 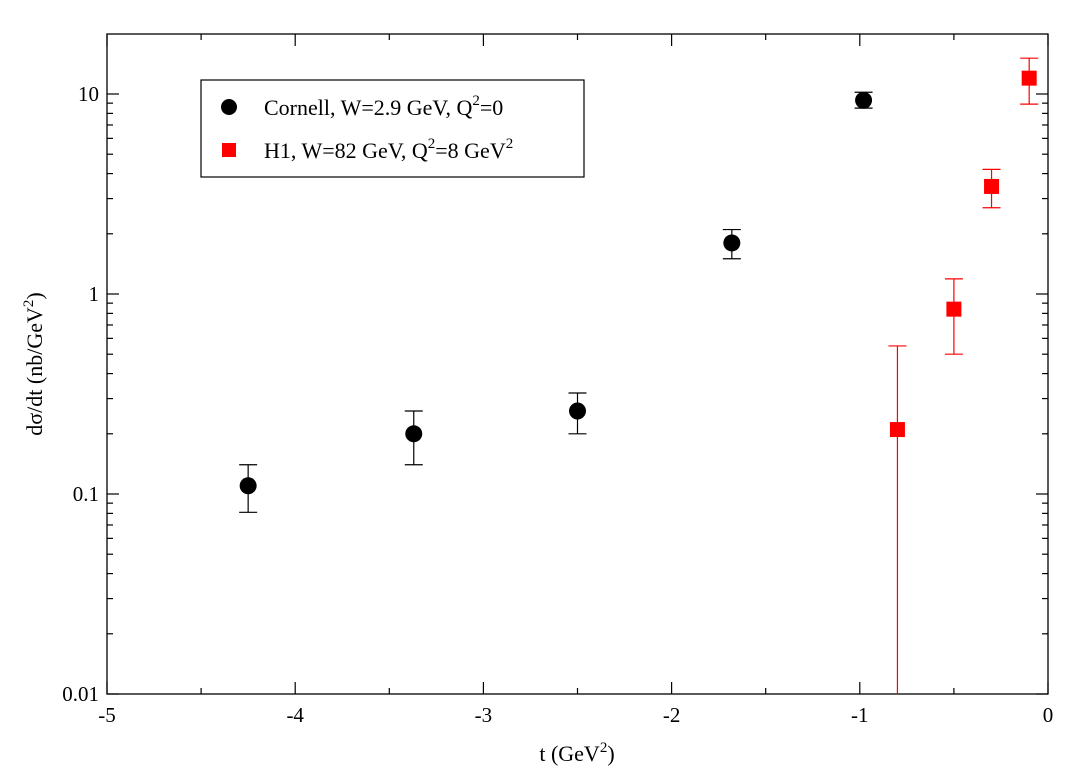 What do you see at coordinates (229, 107) in the screenshot?
I see `legend-marker-cornell` at bounding box center [229, 107].